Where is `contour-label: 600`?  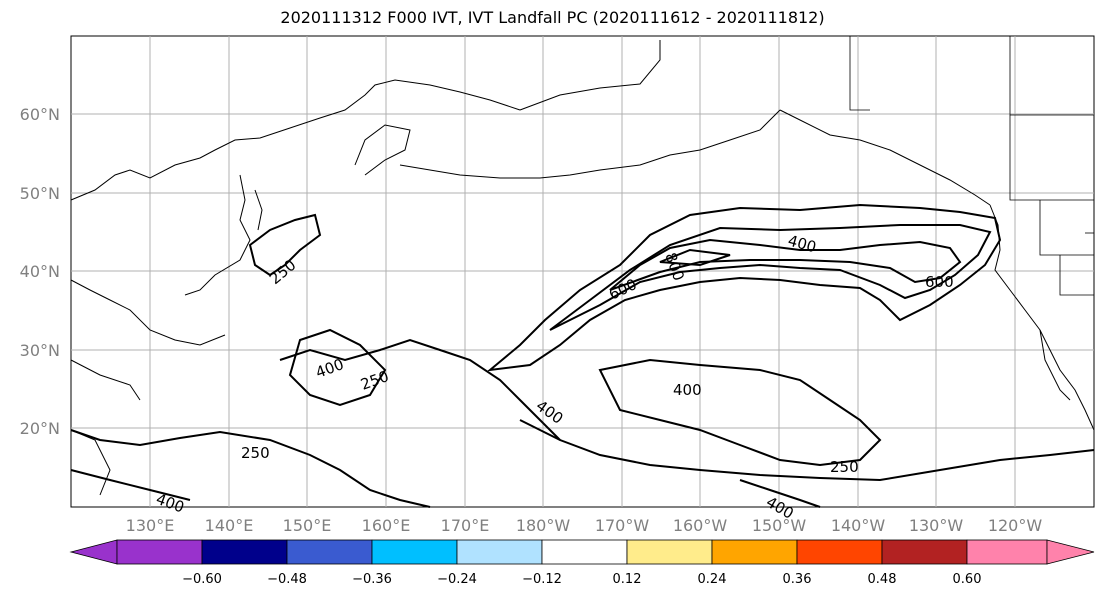
contour-label: 600 is located at coordinates (939, 282).